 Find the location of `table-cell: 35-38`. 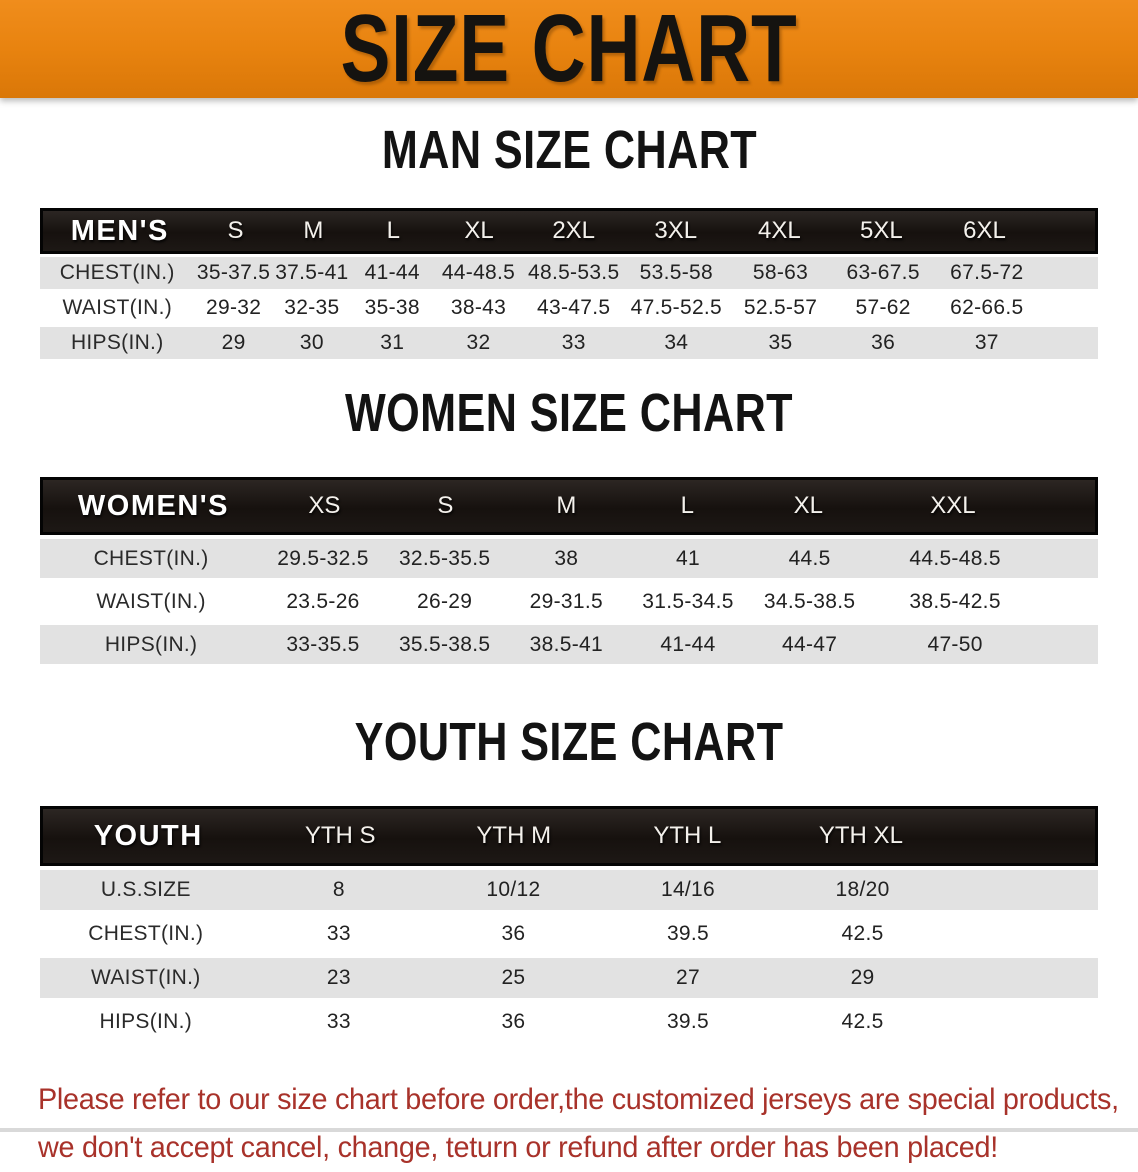

table-cell: 35-38 is located at coordinates (392, 307).